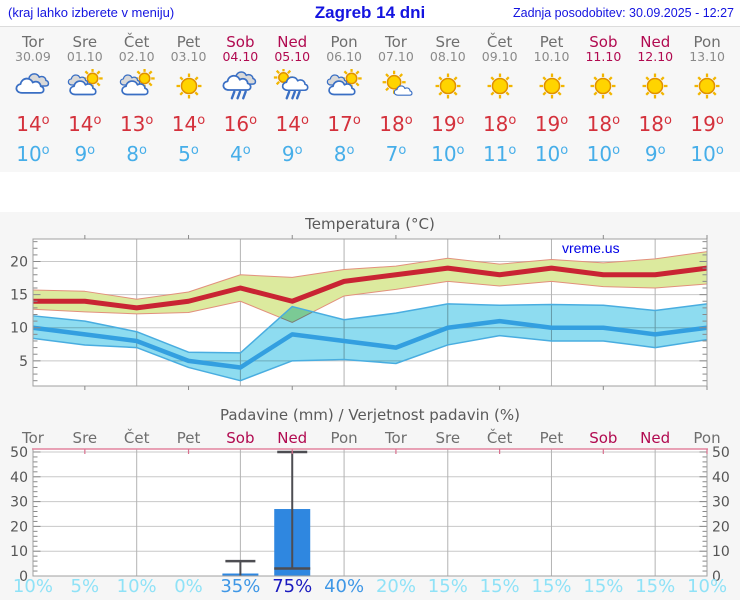 The height and width of the screenshot is (600, 740). I want to click on forecast-day-08.10: Sre 08.10 19o 10o, so click(448, 99).